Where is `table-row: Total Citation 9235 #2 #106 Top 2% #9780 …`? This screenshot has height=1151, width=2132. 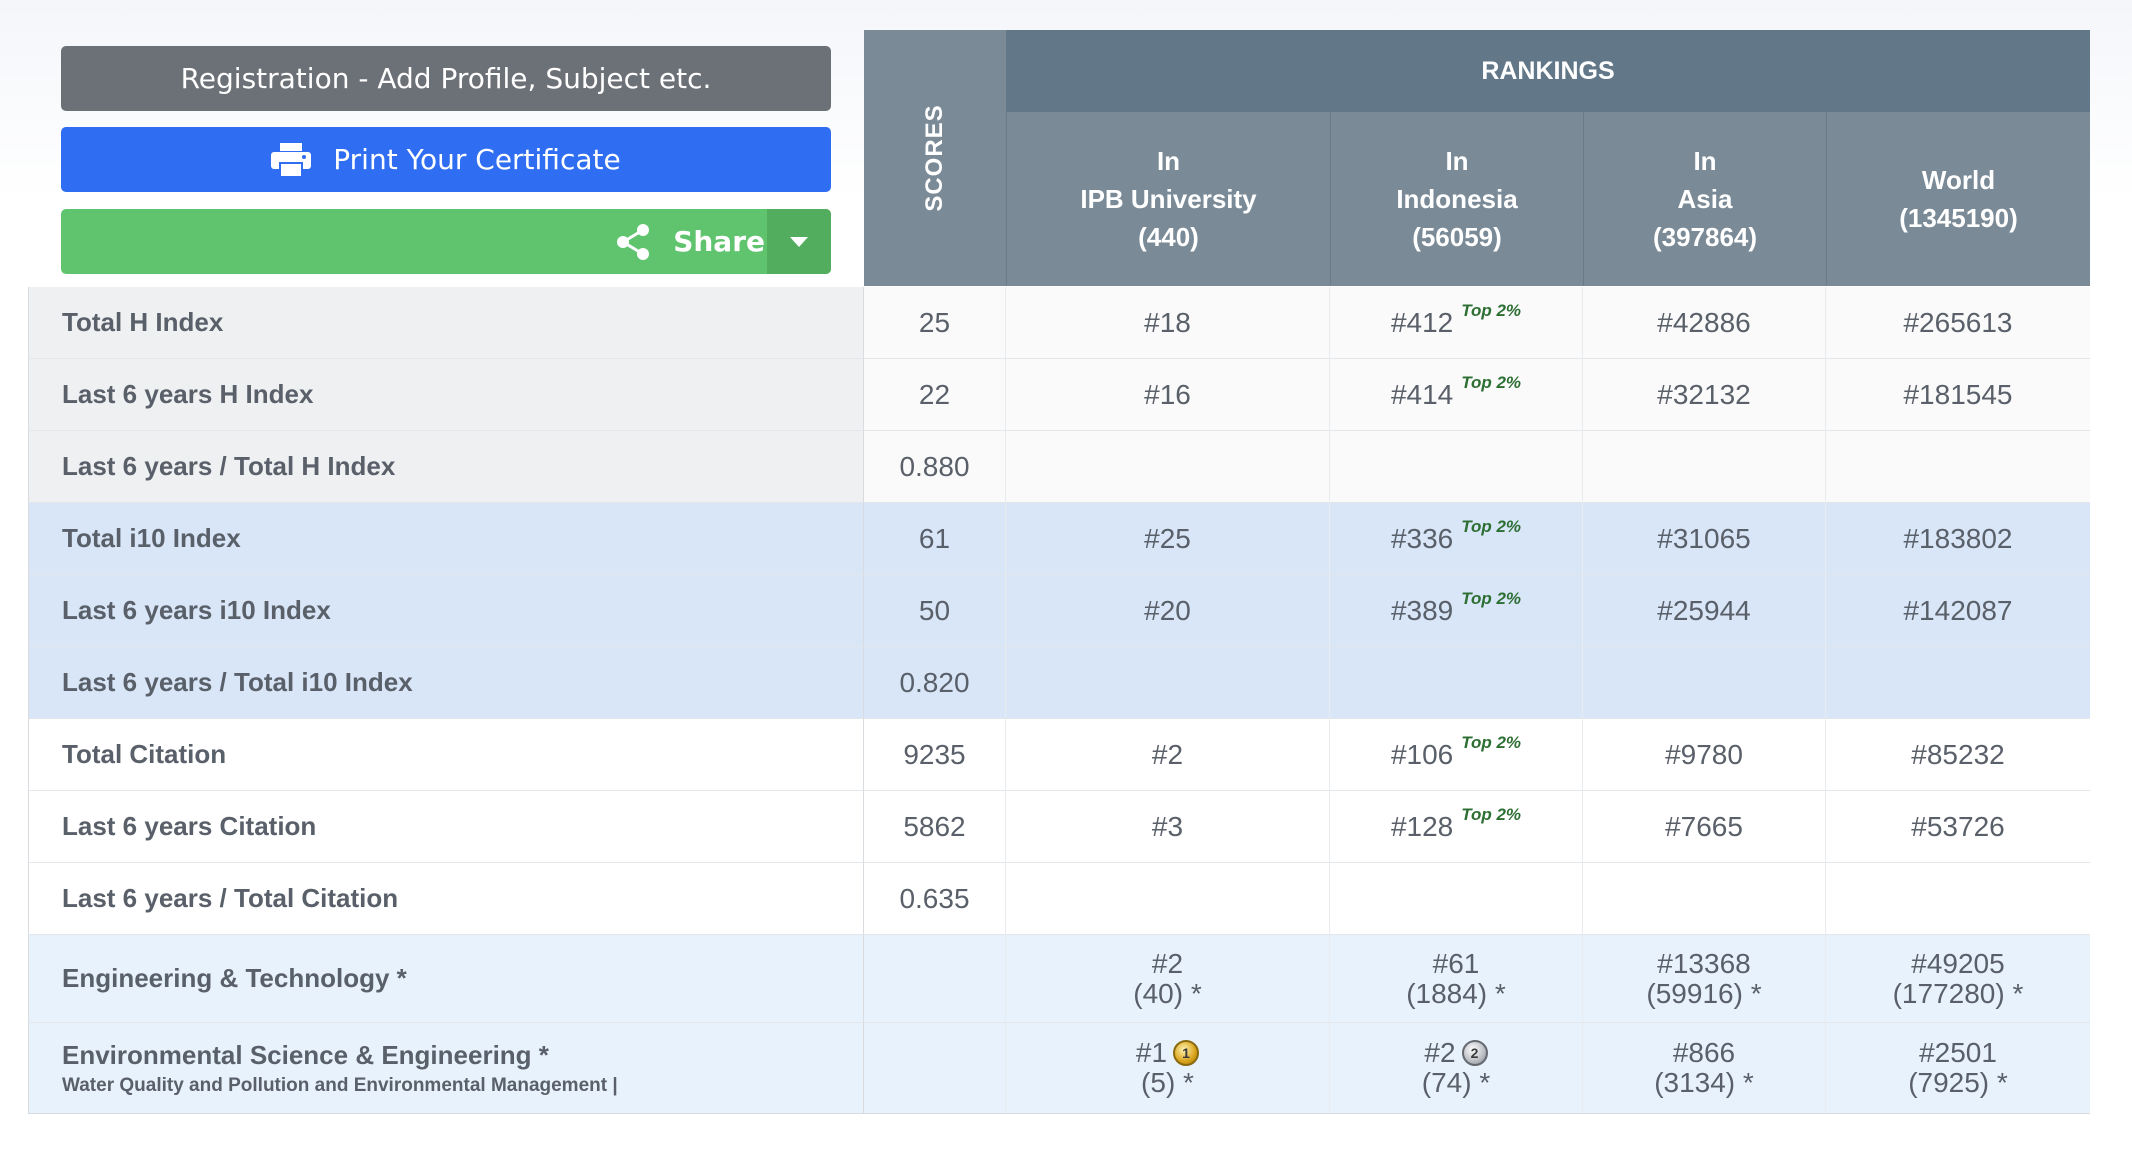 table-row: Total Citation 9235 #2 #106 Top 2% #9780 … is located at coordinates (1059, 755).